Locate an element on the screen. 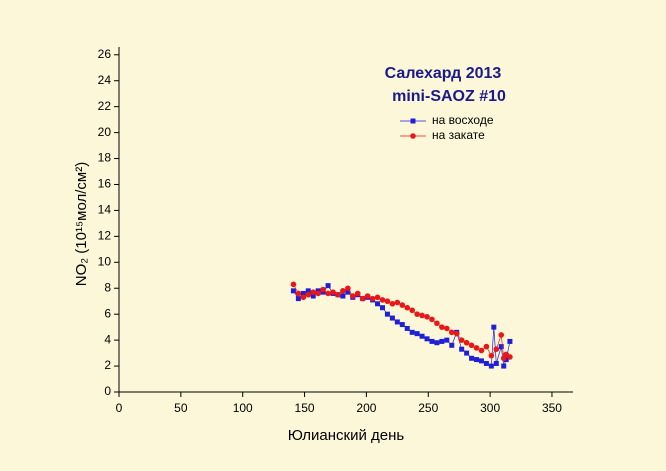 The image size is (666, 471). y-tick-label: 20 is located at coordinates (105, 132).